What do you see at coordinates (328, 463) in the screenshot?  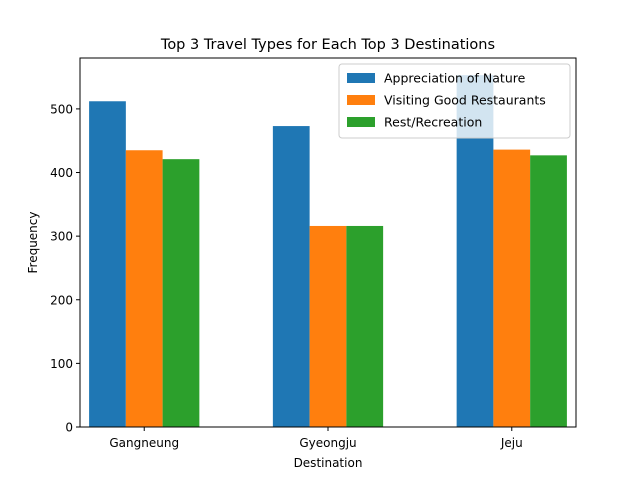 I see `x-axis-label: Destination` at bounding box center [328, 463].